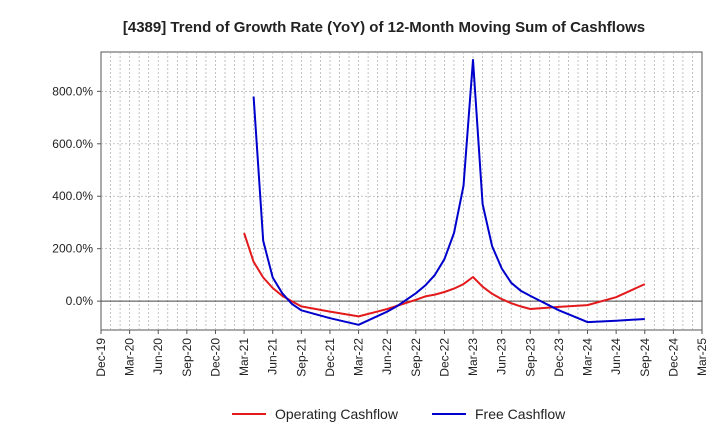  Describe the element at coordinates (416, 357) in the screenshot. I see `x-tick-label: Sep-22` at that location.